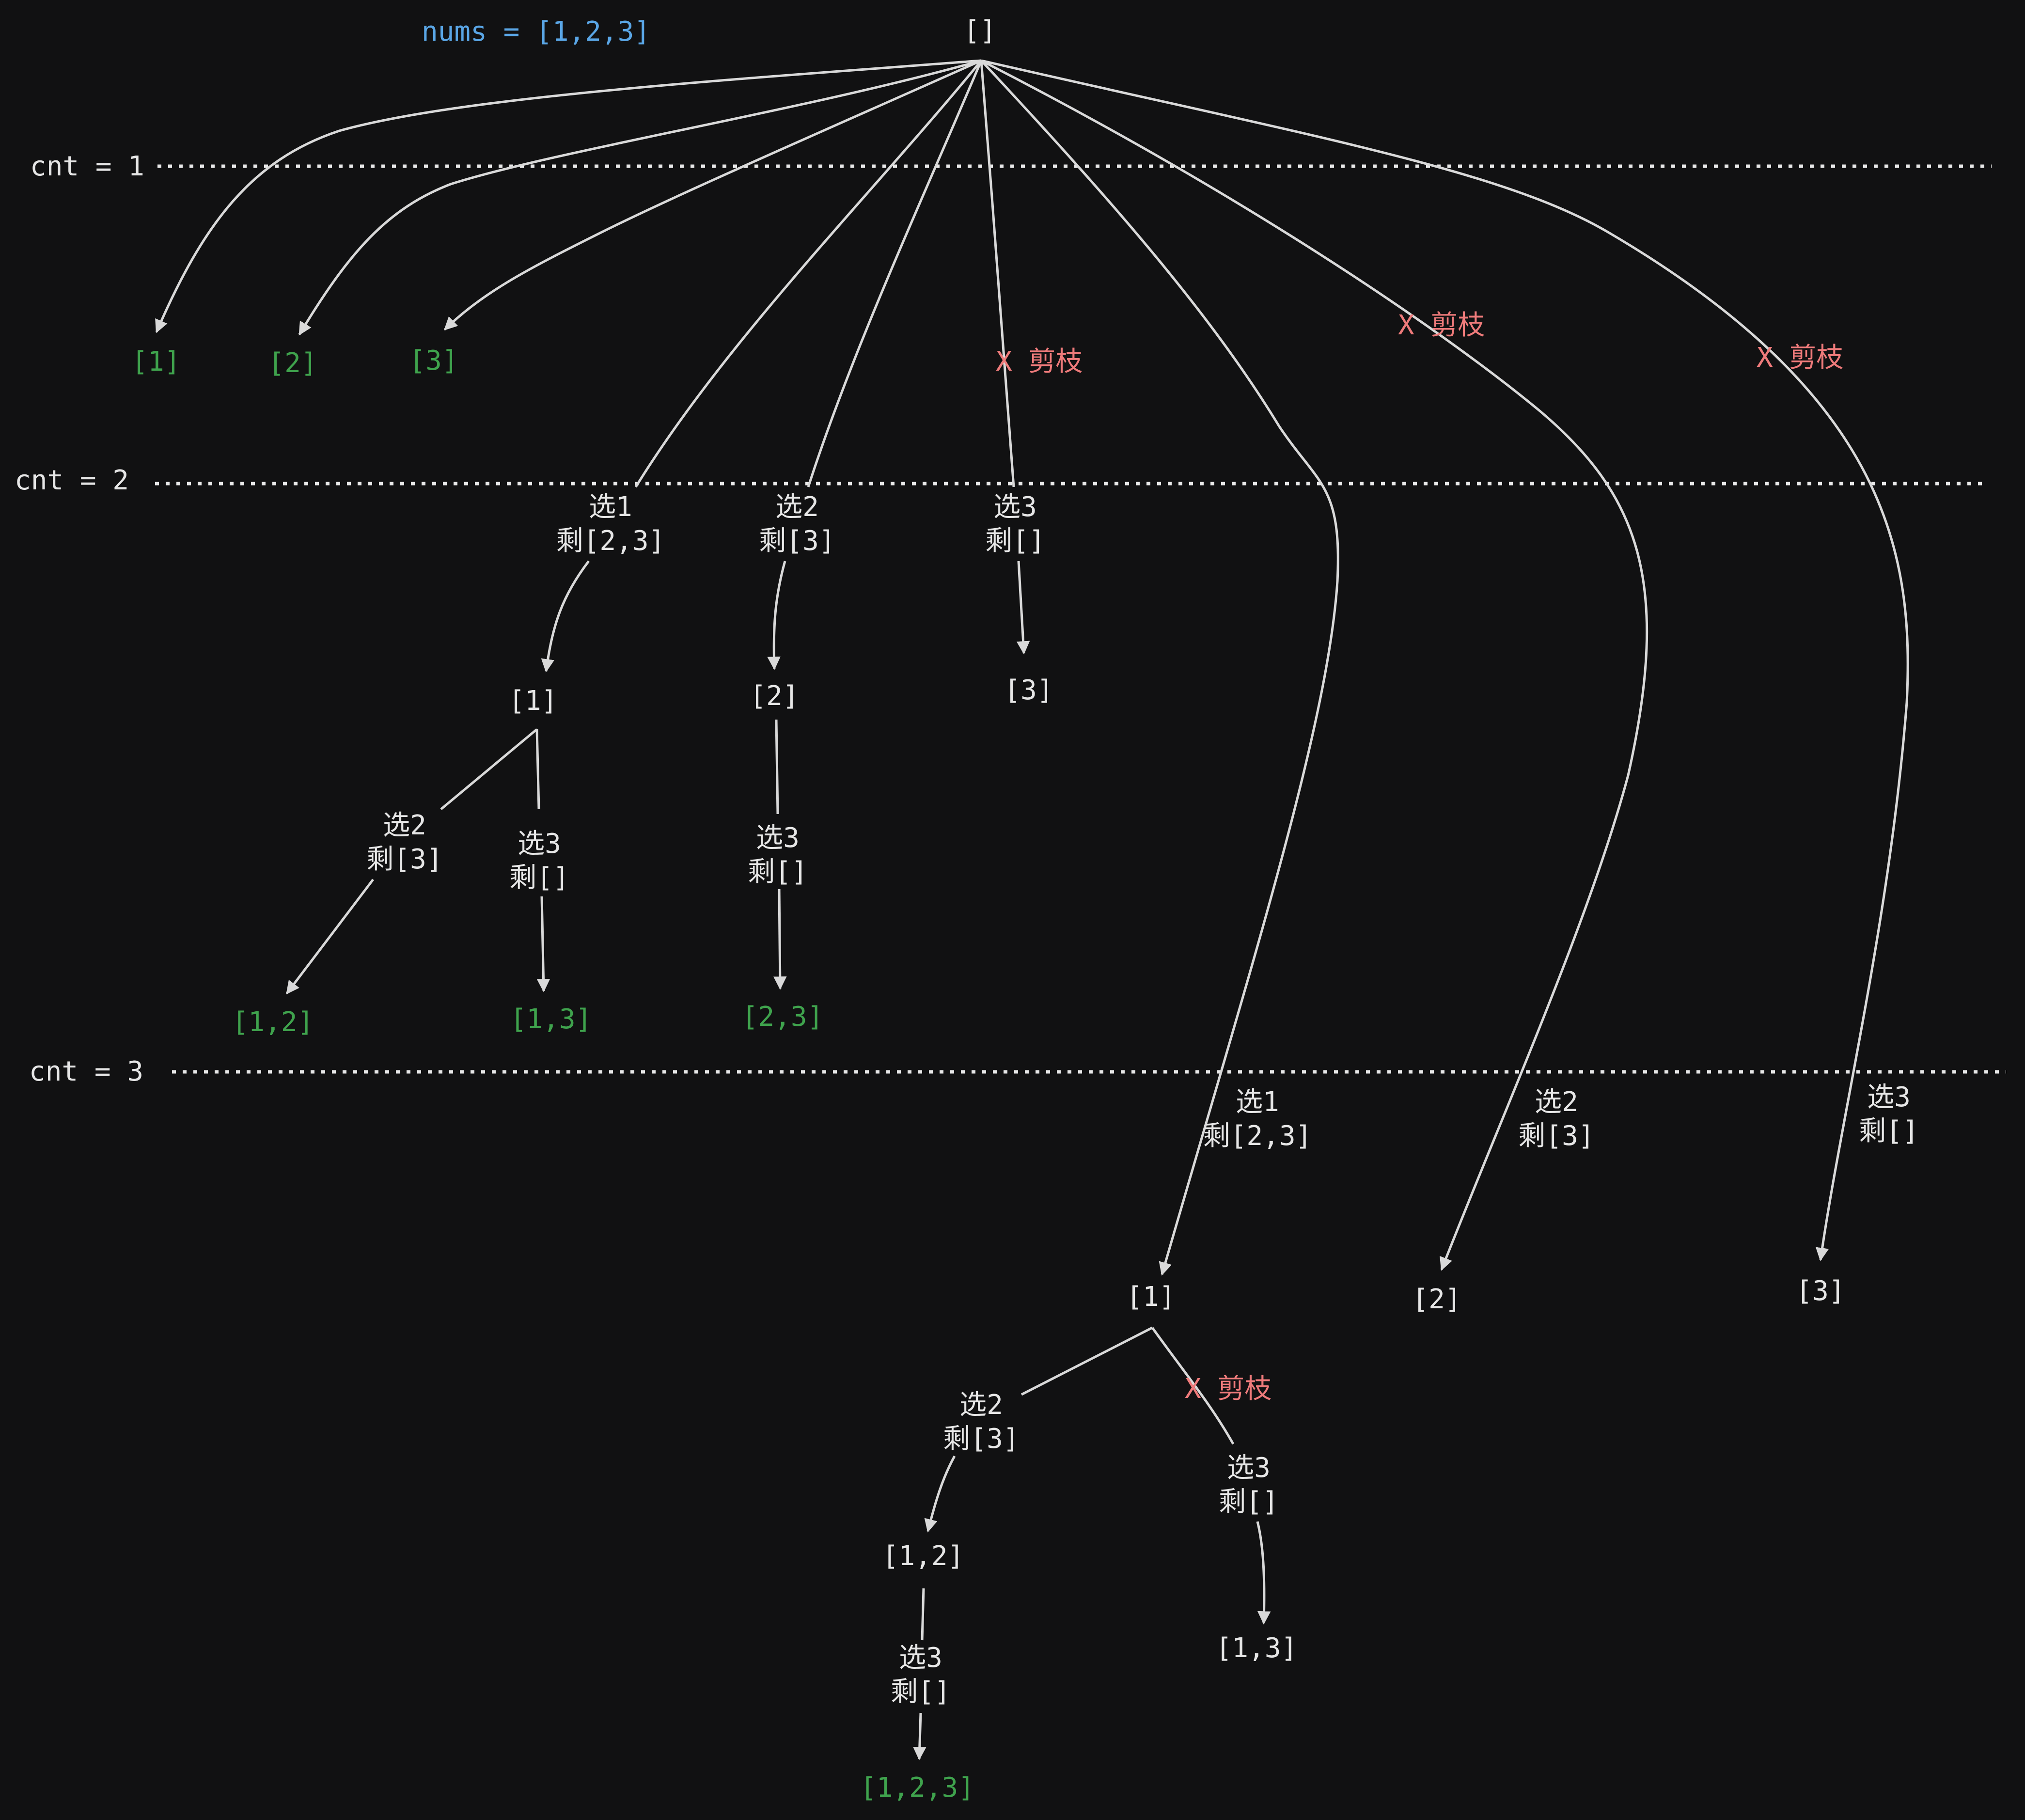 The image size is (2025, 1820). Describe the element at coordinates (1888, 1115) in the screenshot. I see `edge-label-cnt3-pick3: 选3 剩[]` at that location.